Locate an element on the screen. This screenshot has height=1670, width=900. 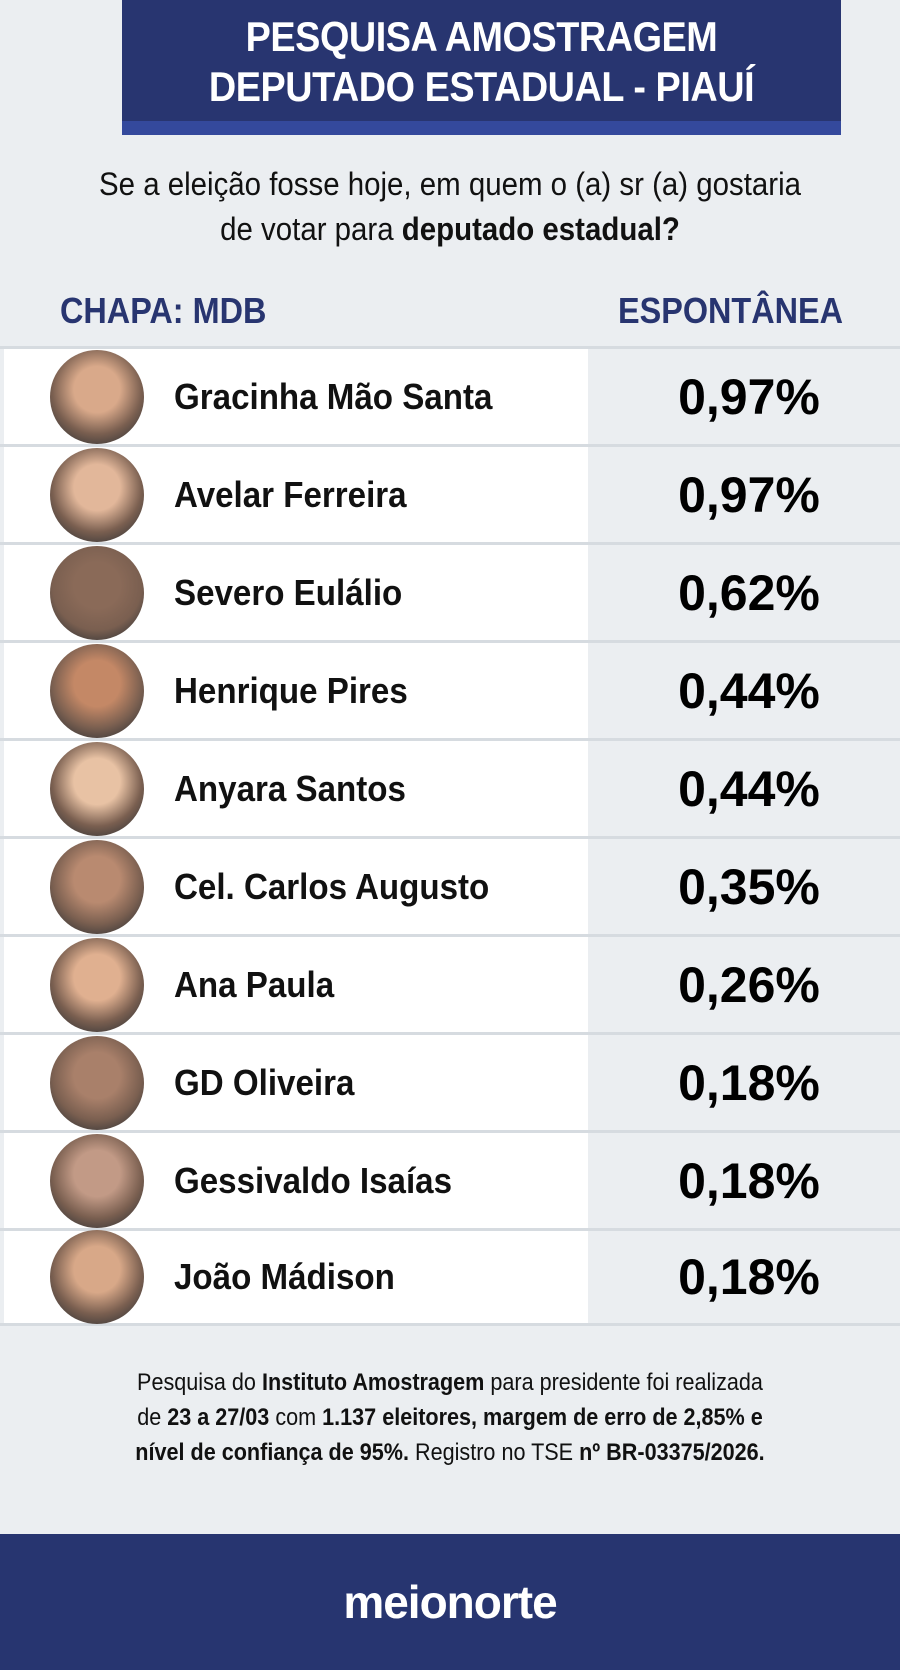
meionorte-logo: meionorte is located at coordinates (450, 1602).